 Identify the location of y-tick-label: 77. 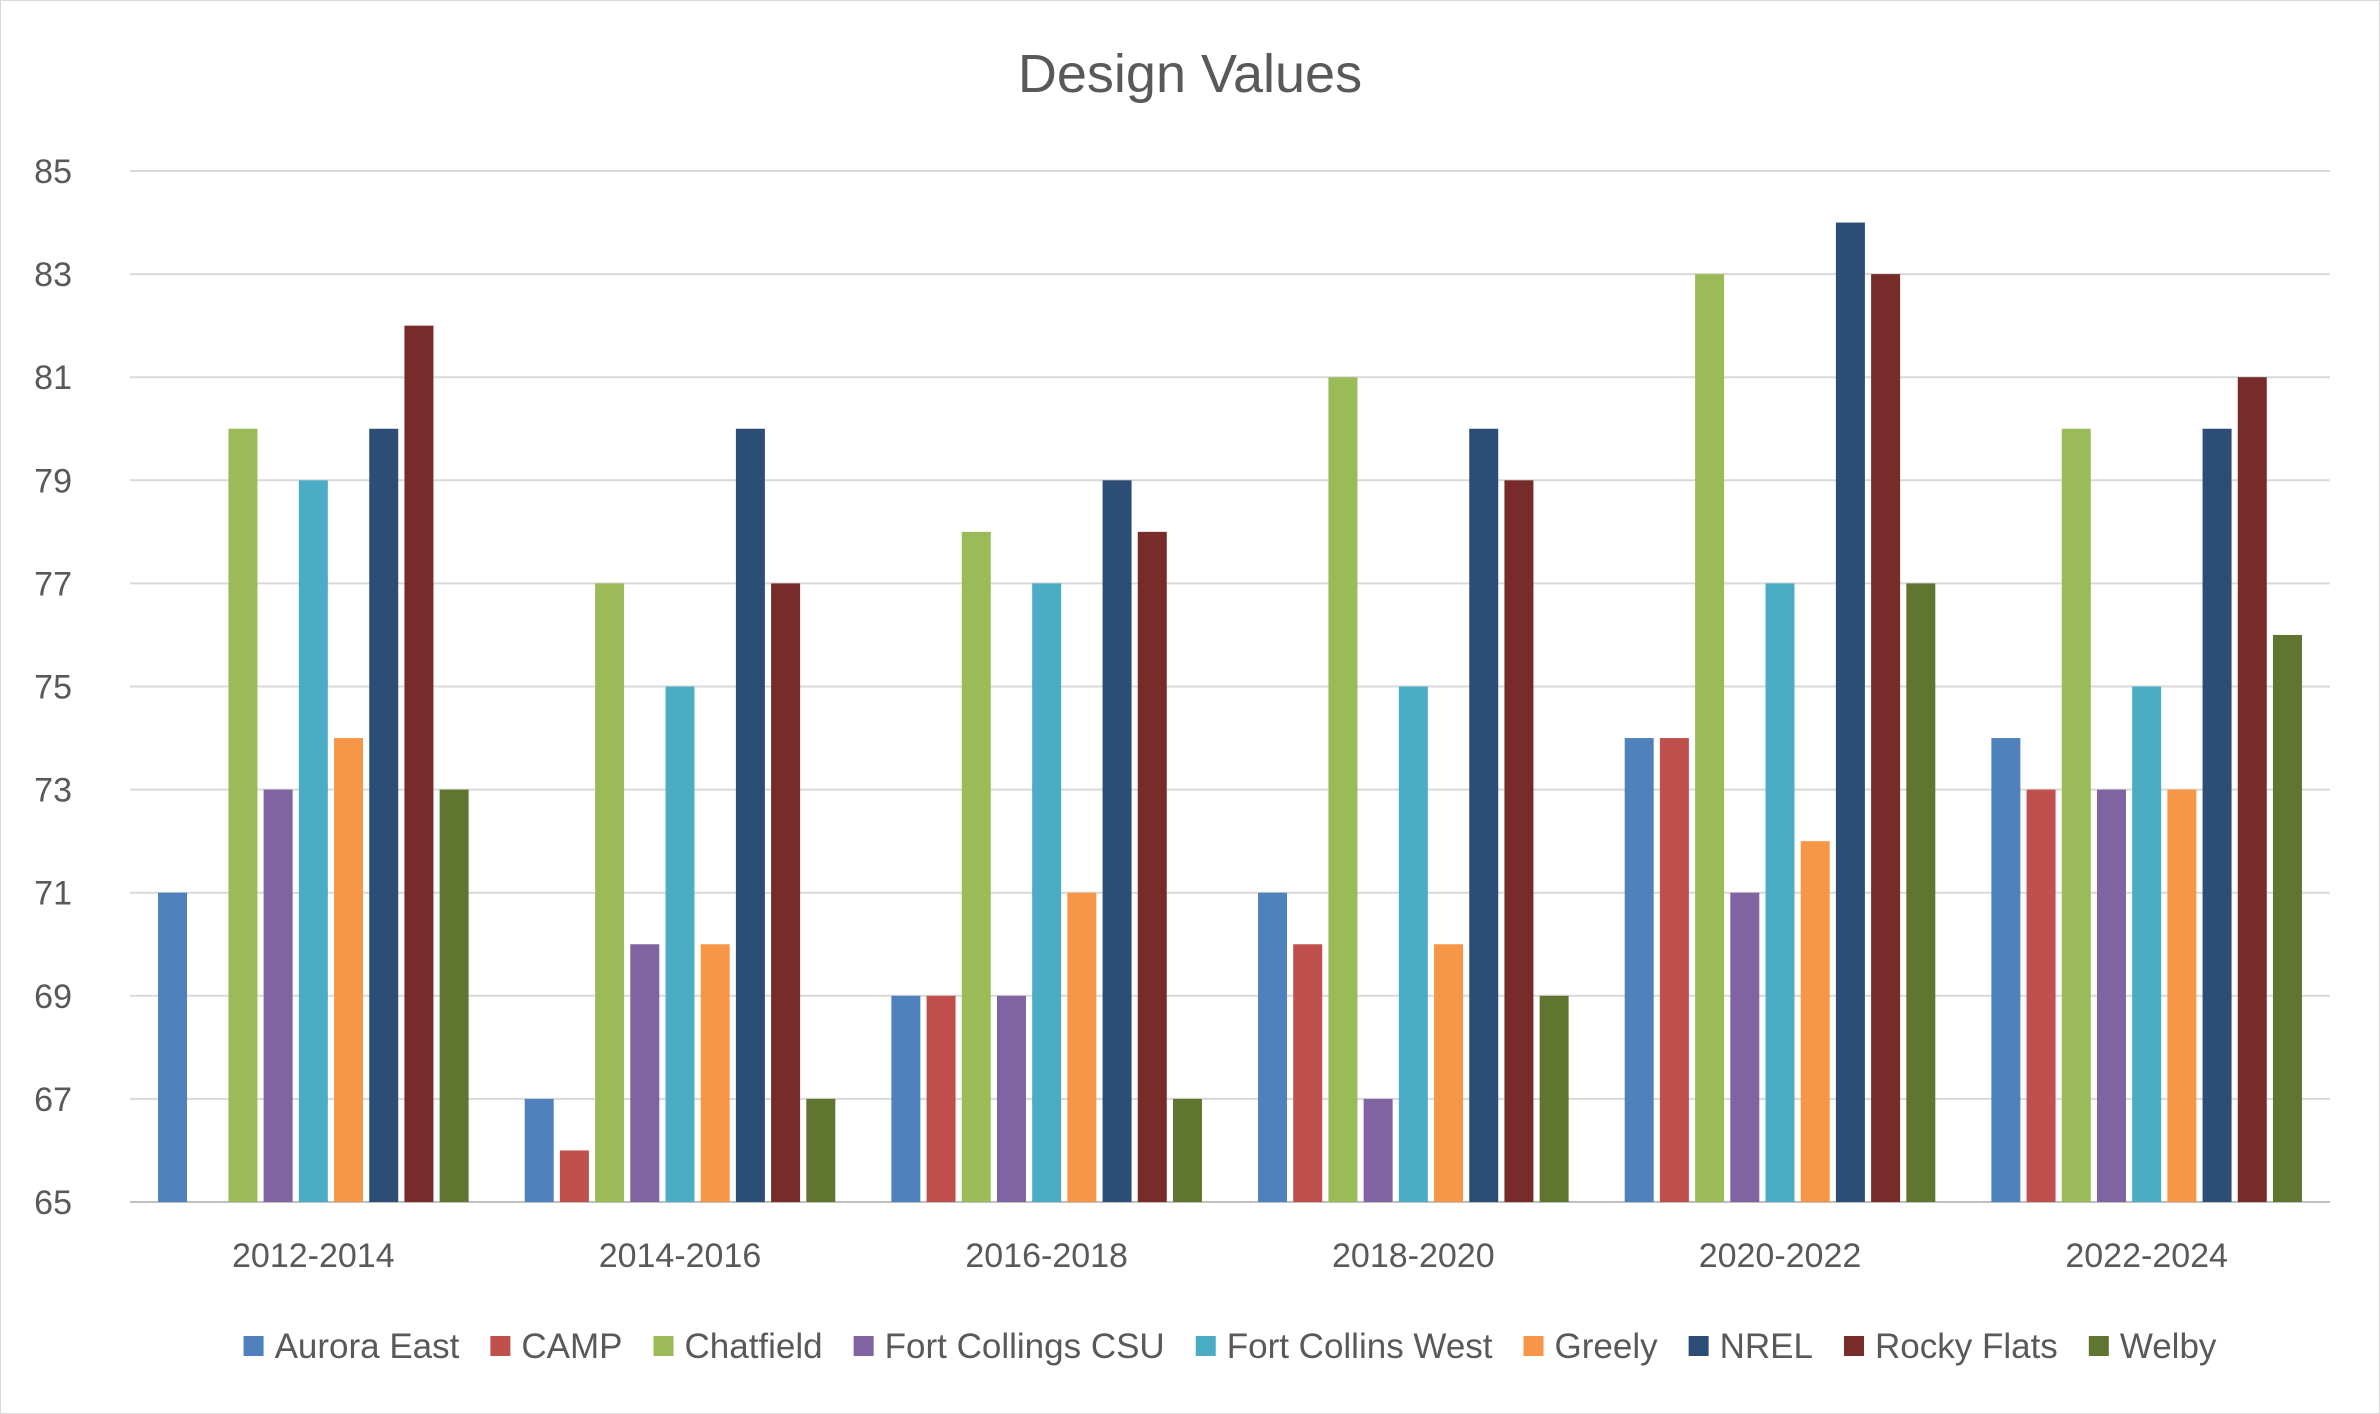
(53, 584).